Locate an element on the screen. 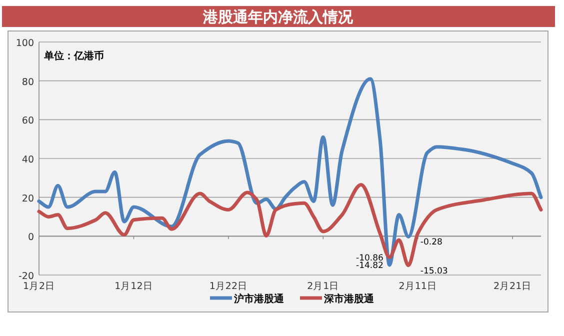  data-label: -15.03 is located at coordinates (434, 271).